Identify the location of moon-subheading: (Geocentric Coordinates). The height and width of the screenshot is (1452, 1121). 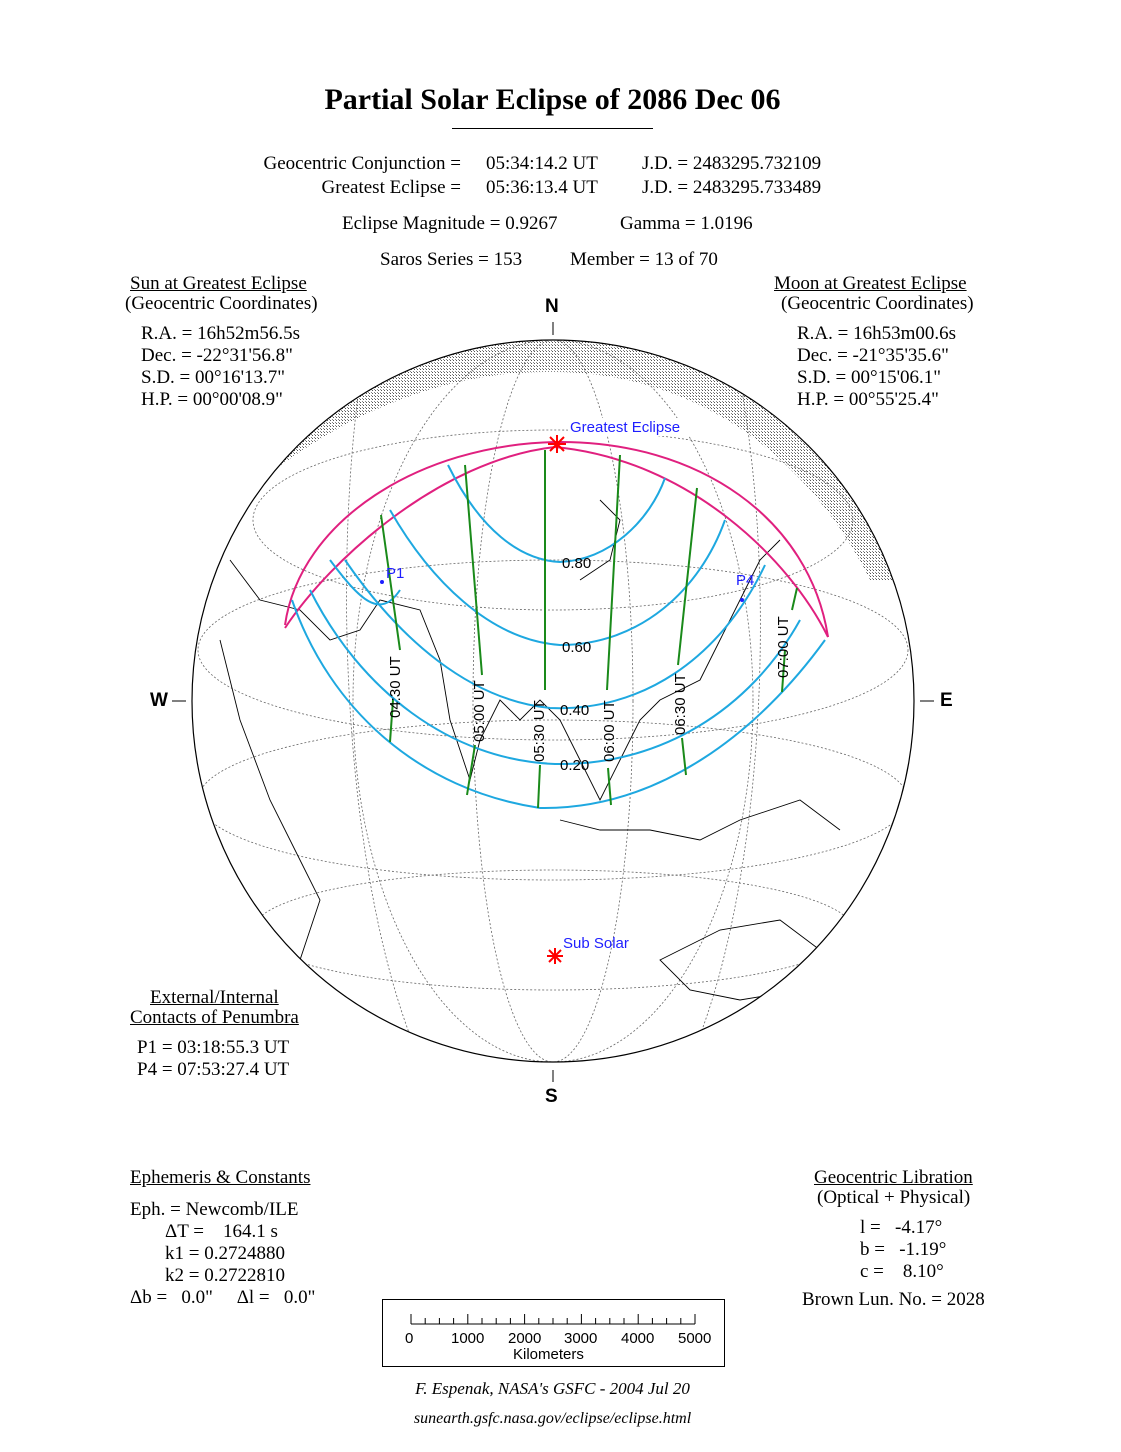
(877, 303).